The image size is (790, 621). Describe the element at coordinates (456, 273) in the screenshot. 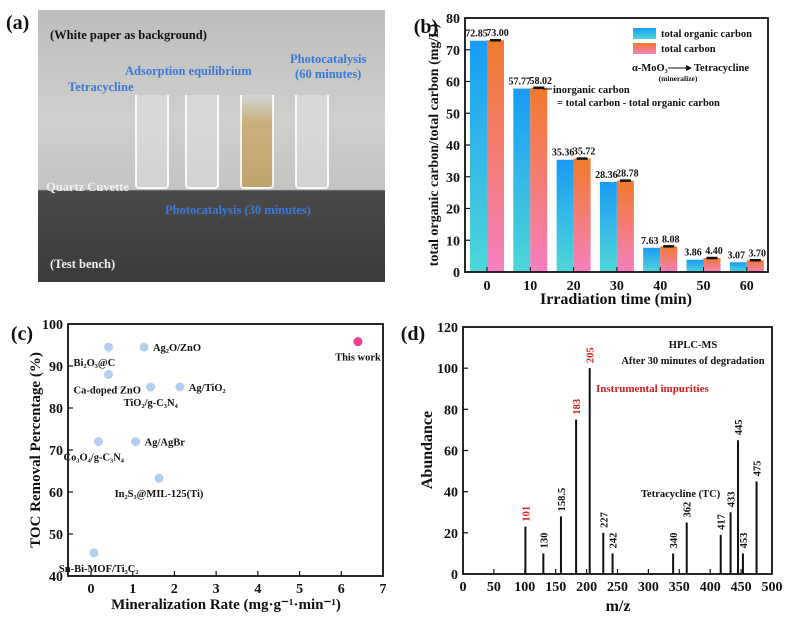

I see `panel-b-ytick-label: 0` at that location.